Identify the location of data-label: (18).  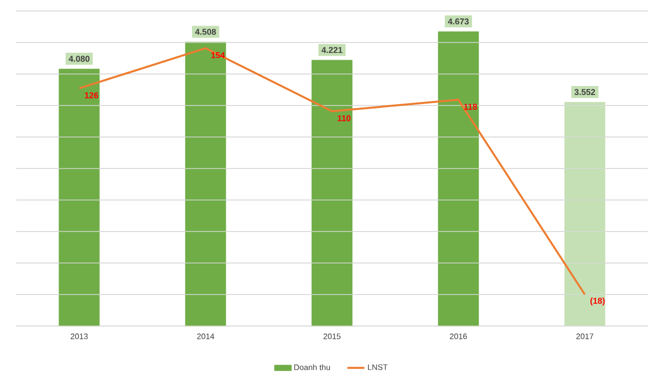
(597, 302).